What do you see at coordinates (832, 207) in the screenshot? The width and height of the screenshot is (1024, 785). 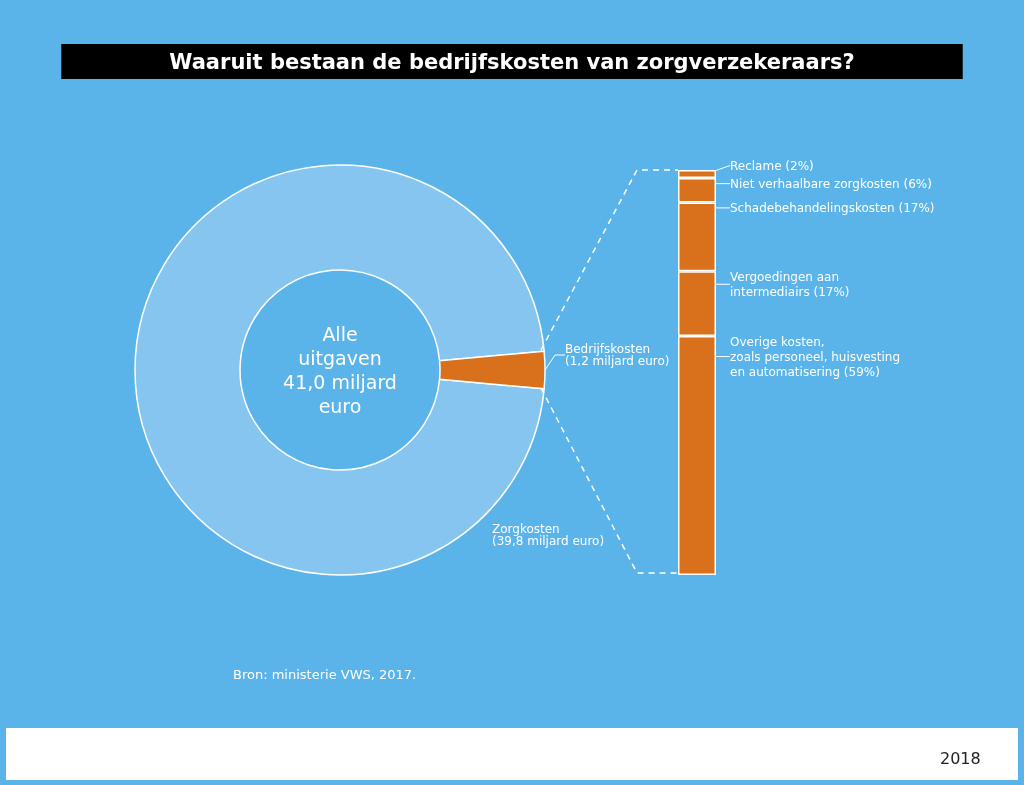 I see `legend-label: Schadebehandelingskosten (17%)` at bounding box center [832, 207].